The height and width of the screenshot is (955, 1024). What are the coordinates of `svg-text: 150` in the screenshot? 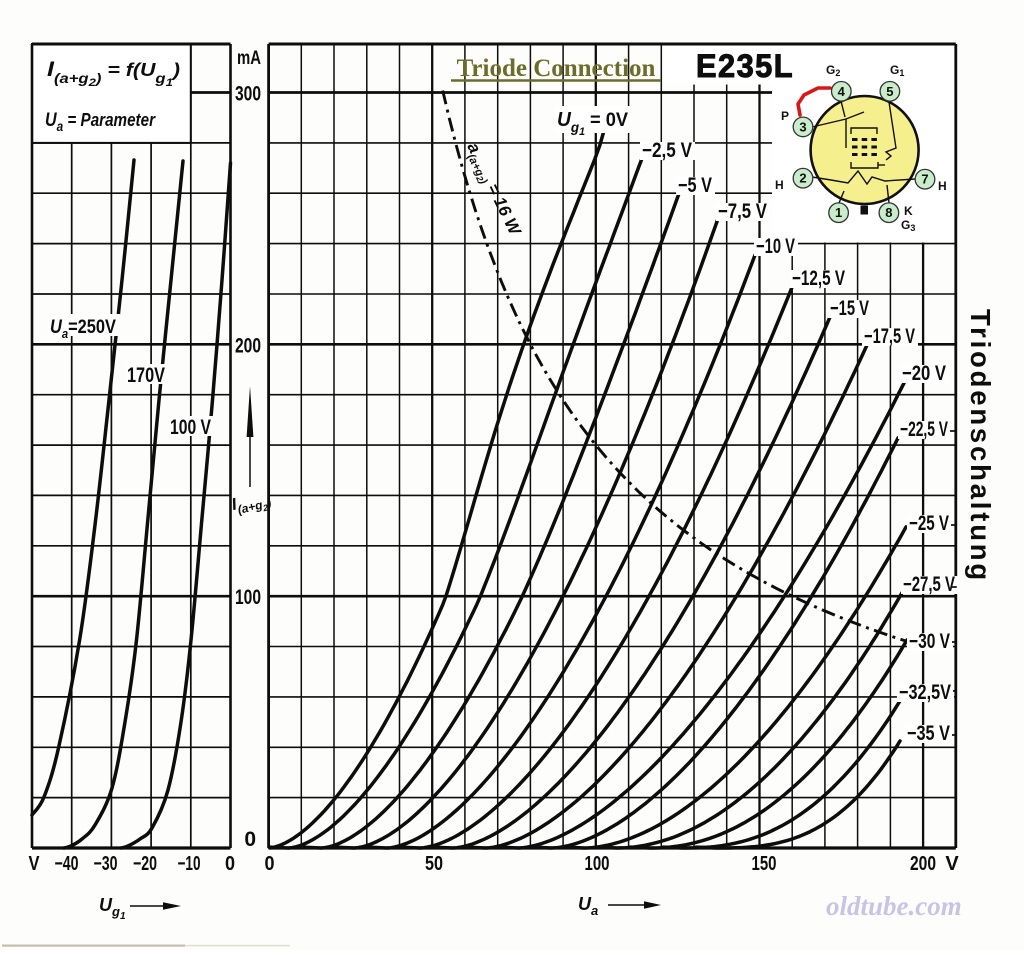 It's located at (764, 864).